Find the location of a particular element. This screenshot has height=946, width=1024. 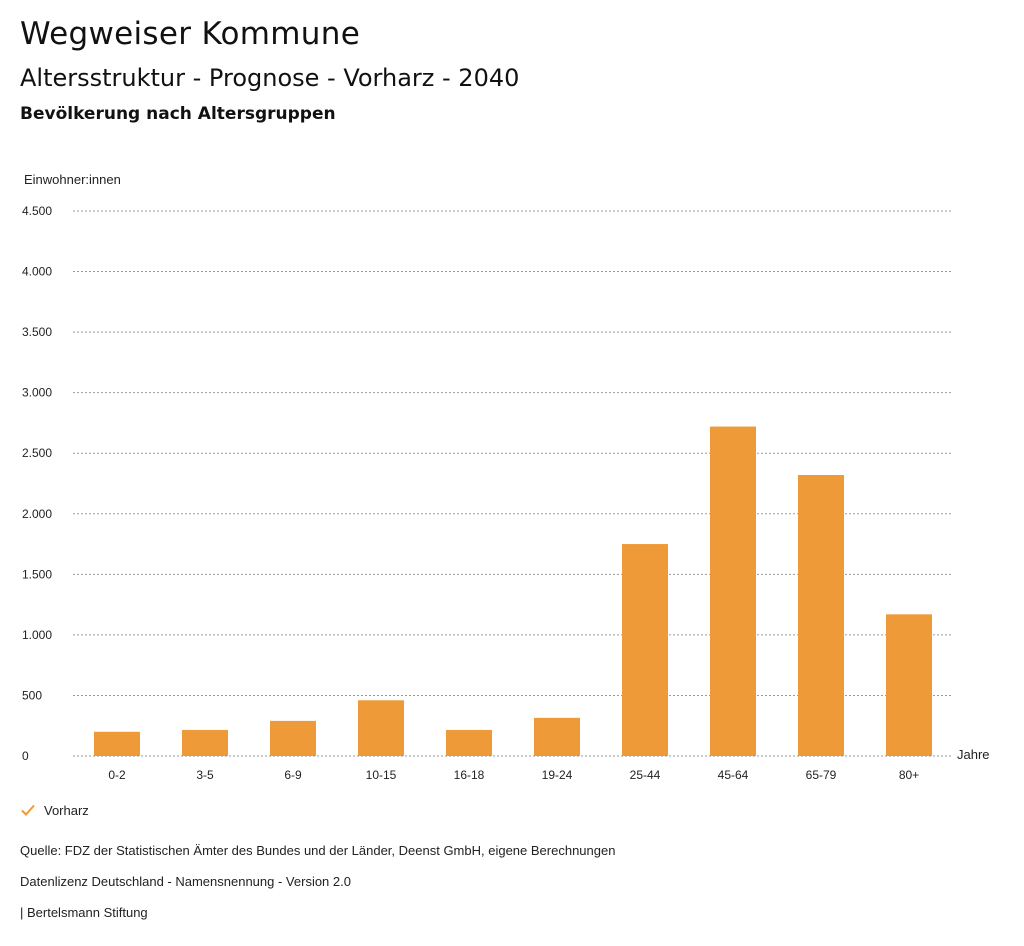

y-tick-label: 0 is located at coordinates (25, 756).